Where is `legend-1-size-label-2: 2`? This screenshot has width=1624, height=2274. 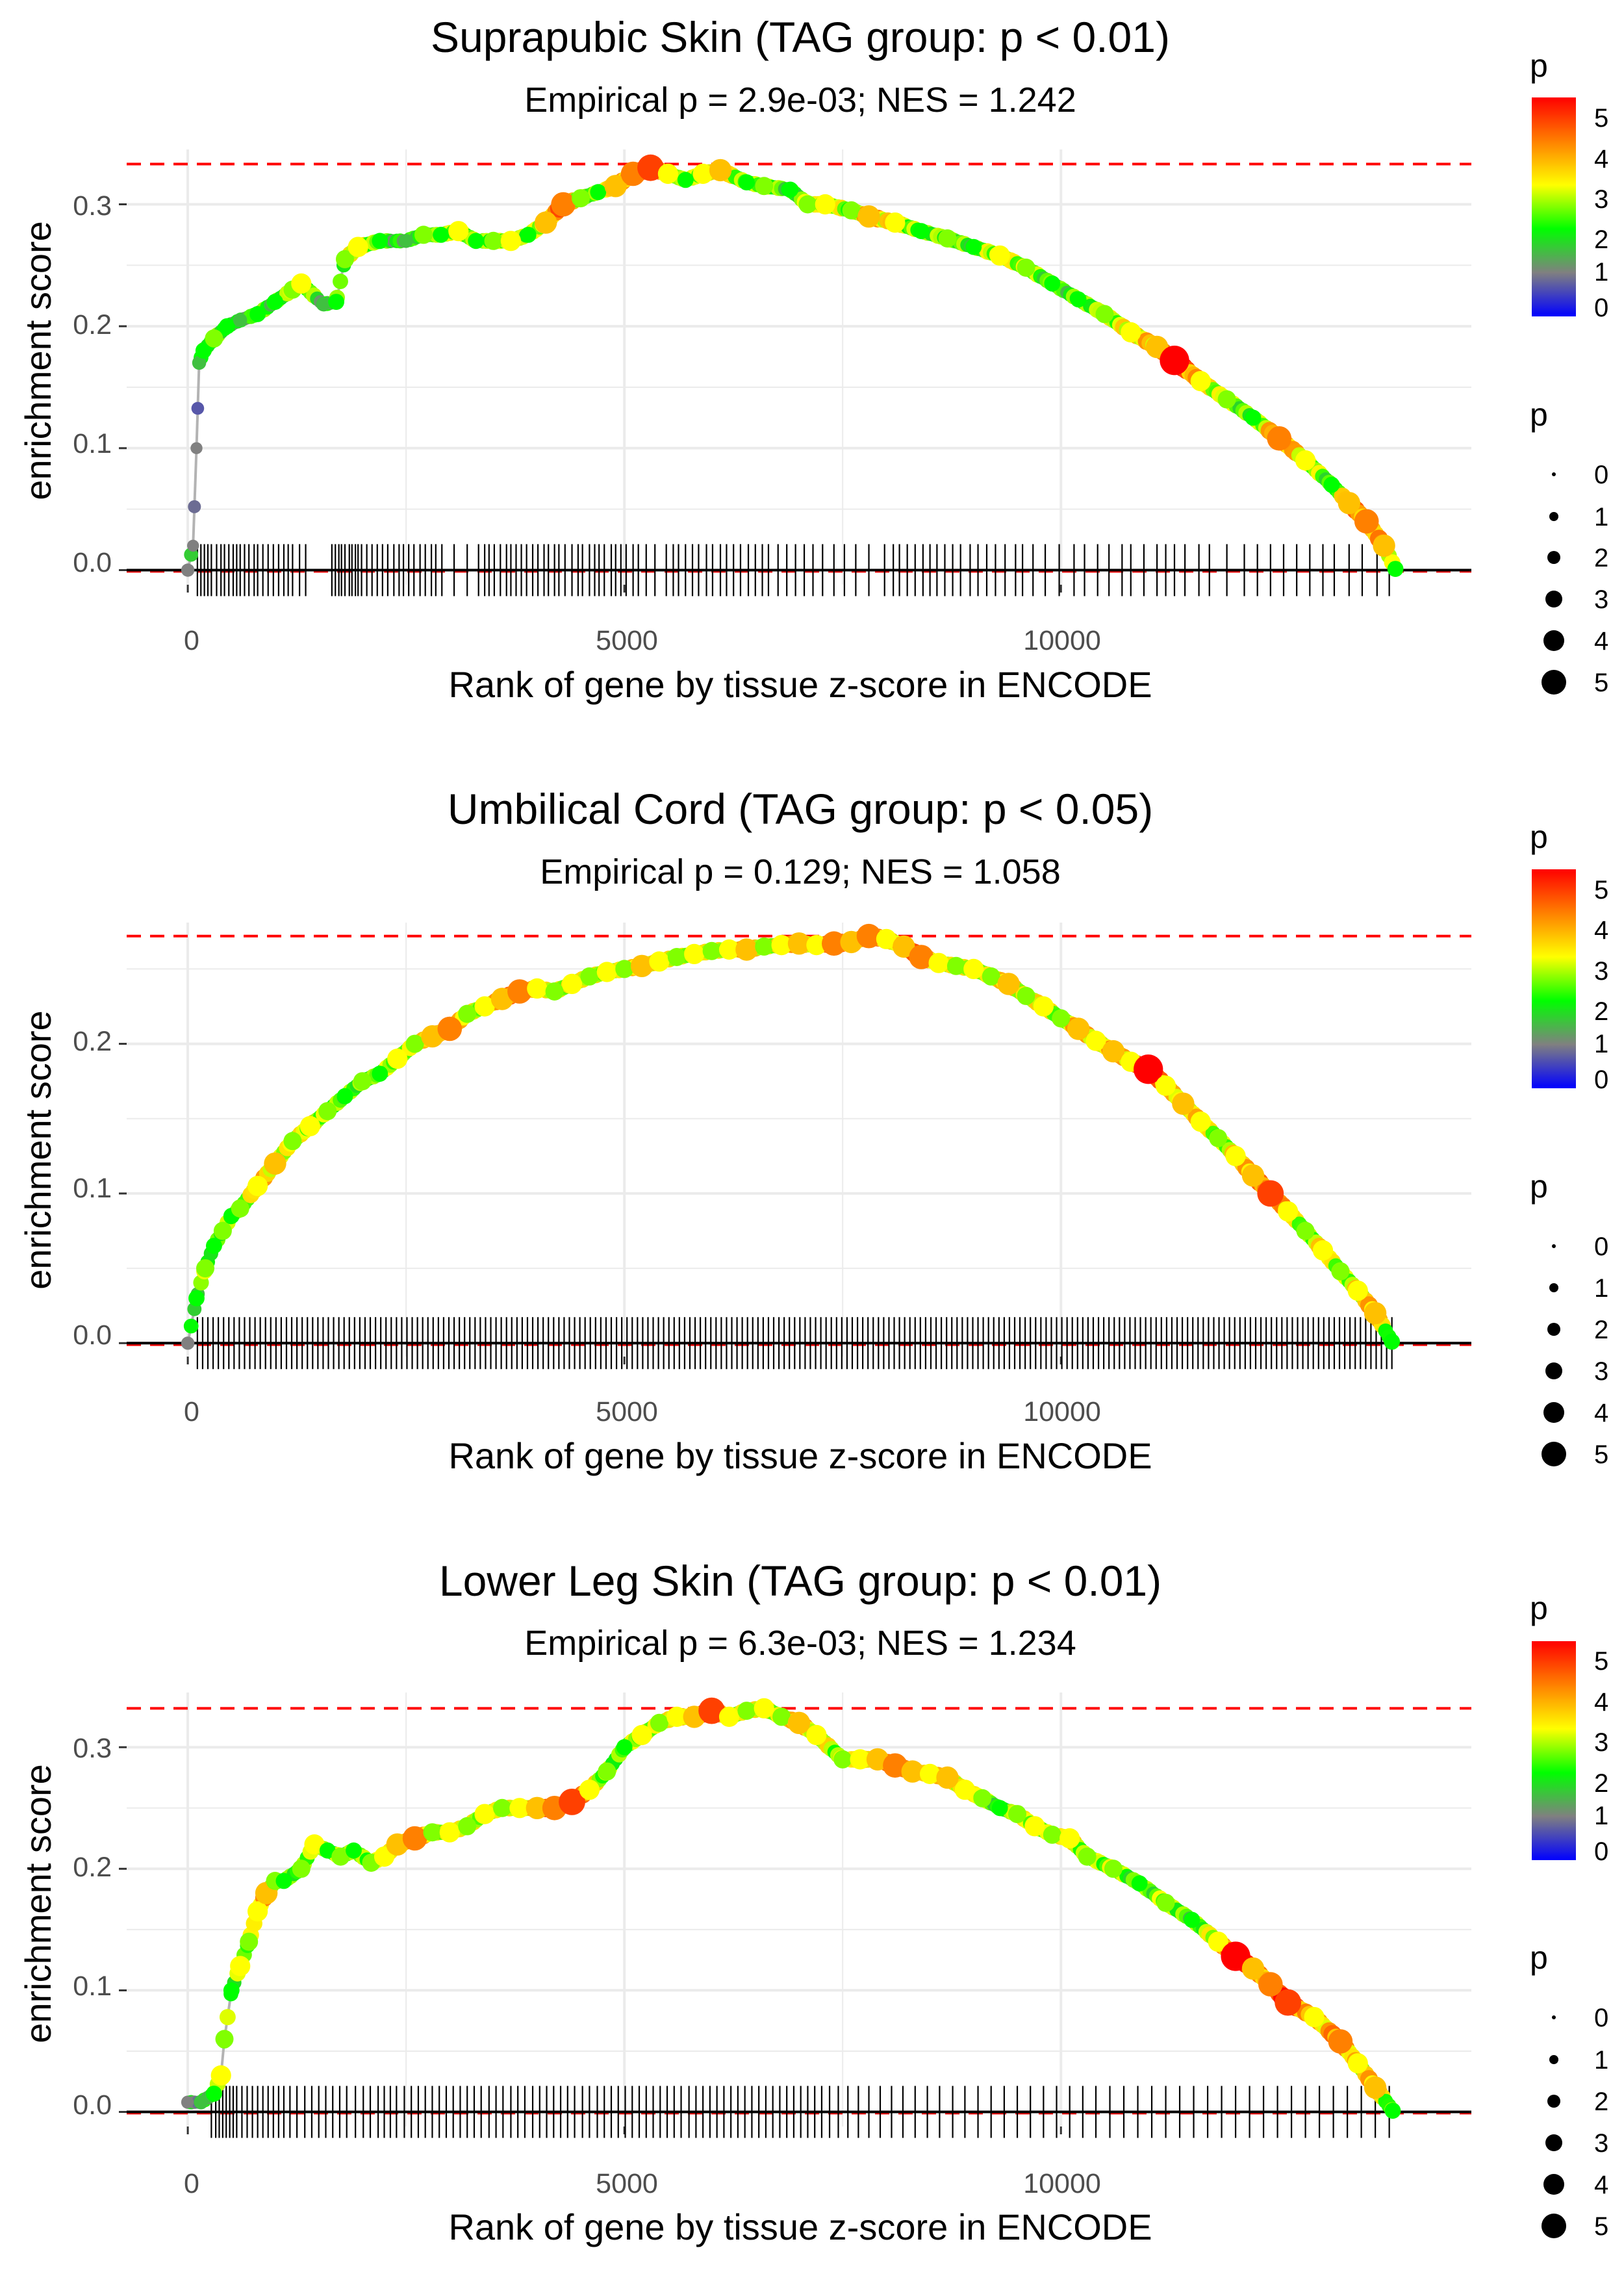 legend-1-size-label-2: 2 is located at coordinates (1601, 558).